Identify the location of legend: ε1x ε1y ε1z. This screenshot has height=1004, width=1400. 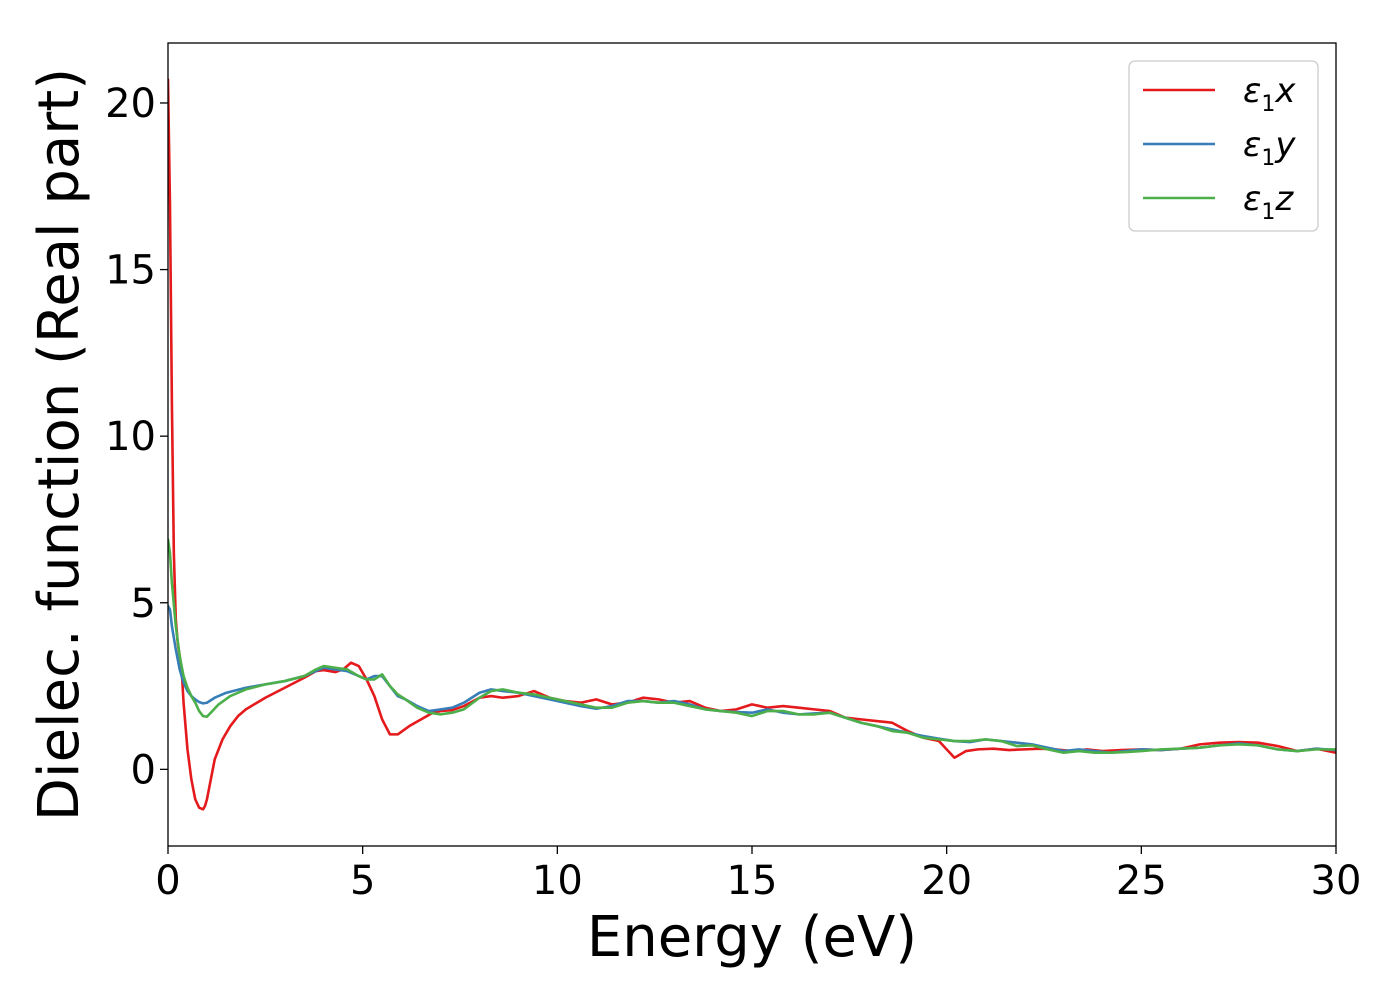
(1223, 146).